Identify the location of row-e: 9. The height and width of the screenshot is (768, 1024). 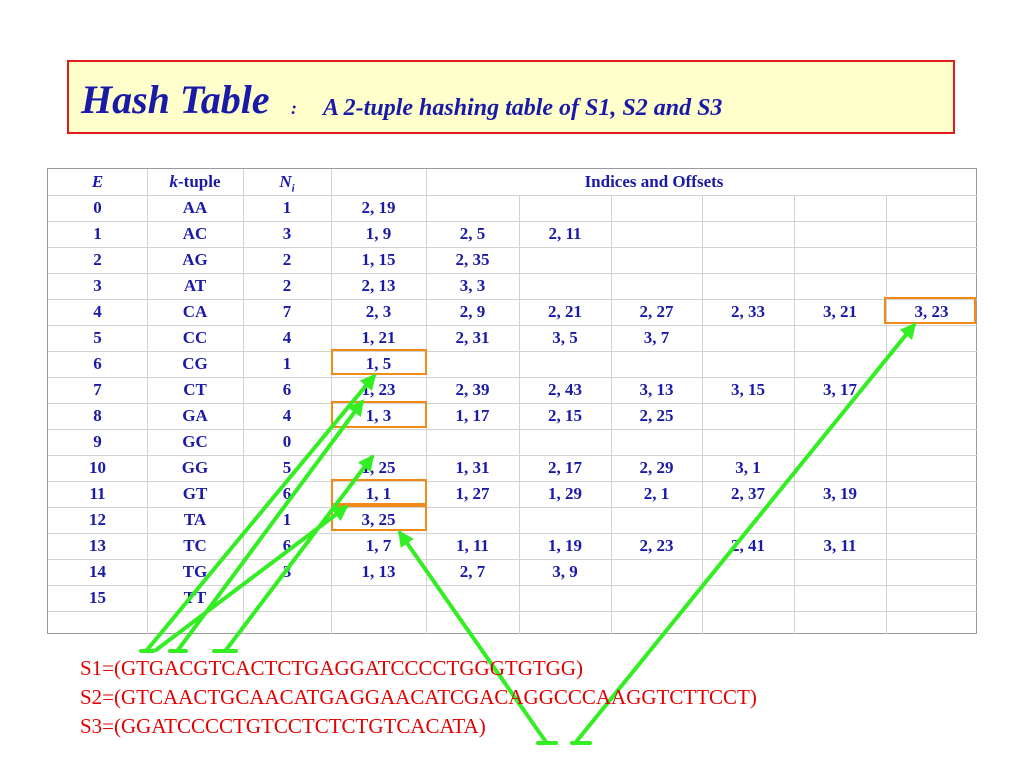
(97, 441).